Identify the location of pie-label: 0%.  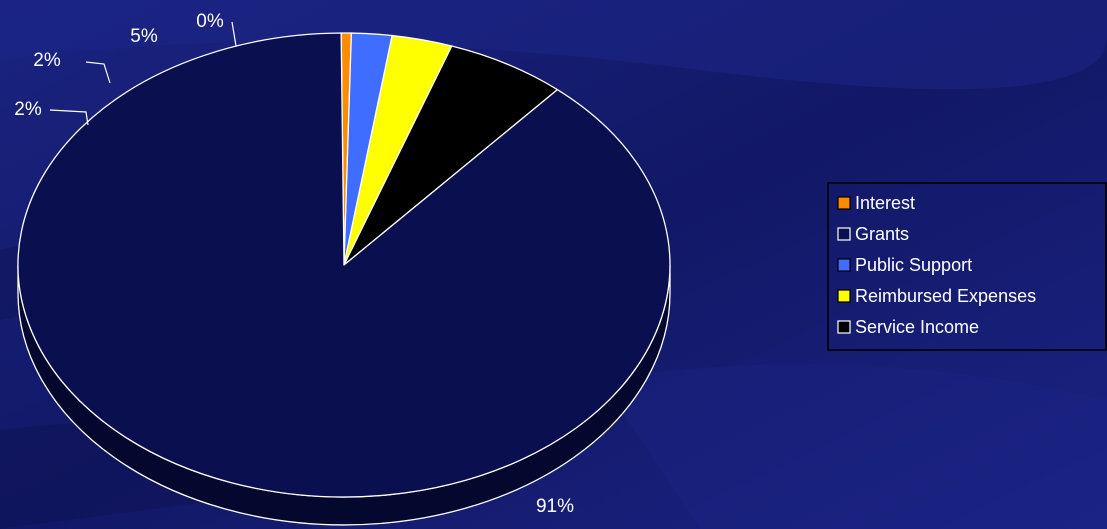
(210, 21).